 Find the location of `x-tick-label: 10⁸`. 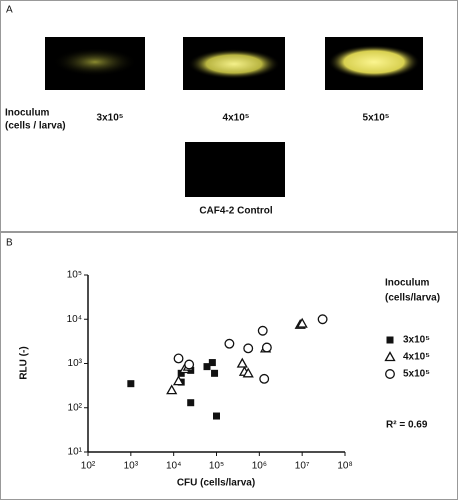

x-tick-label: 10⁸ is located at coordinates (344, 466).